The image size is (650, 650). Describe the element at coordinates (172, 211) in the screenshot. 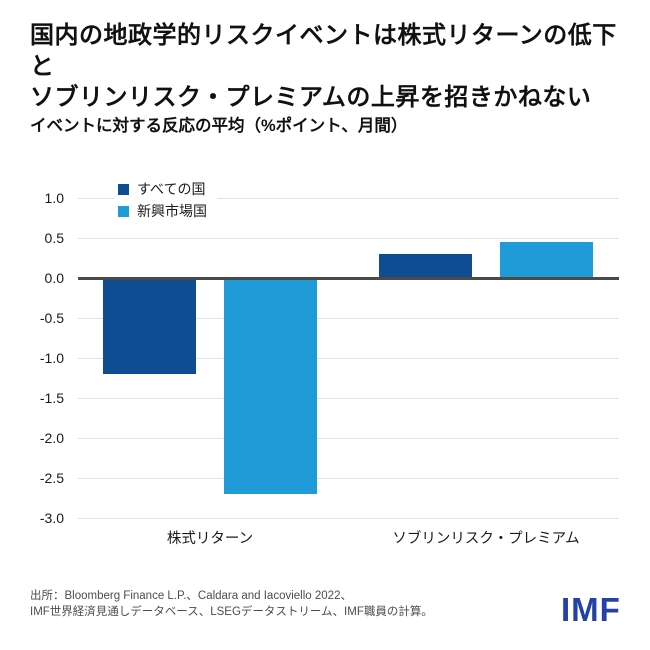

I see `legend-label: 新興市場国` at that location.